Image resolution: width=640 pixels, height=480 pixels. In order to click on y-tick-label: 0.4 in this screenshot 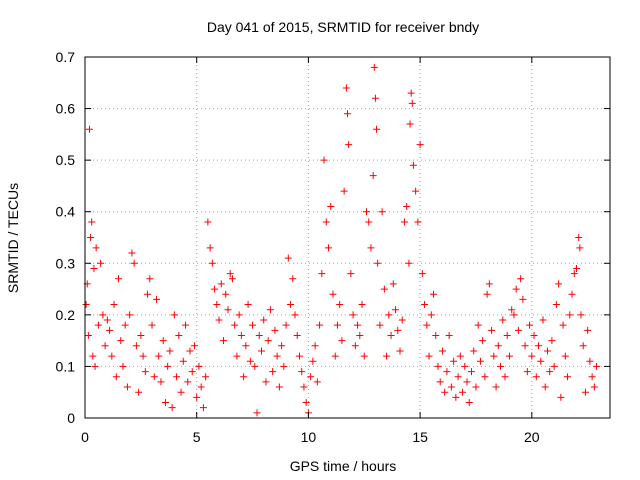, I will do `click(66, 212)`.